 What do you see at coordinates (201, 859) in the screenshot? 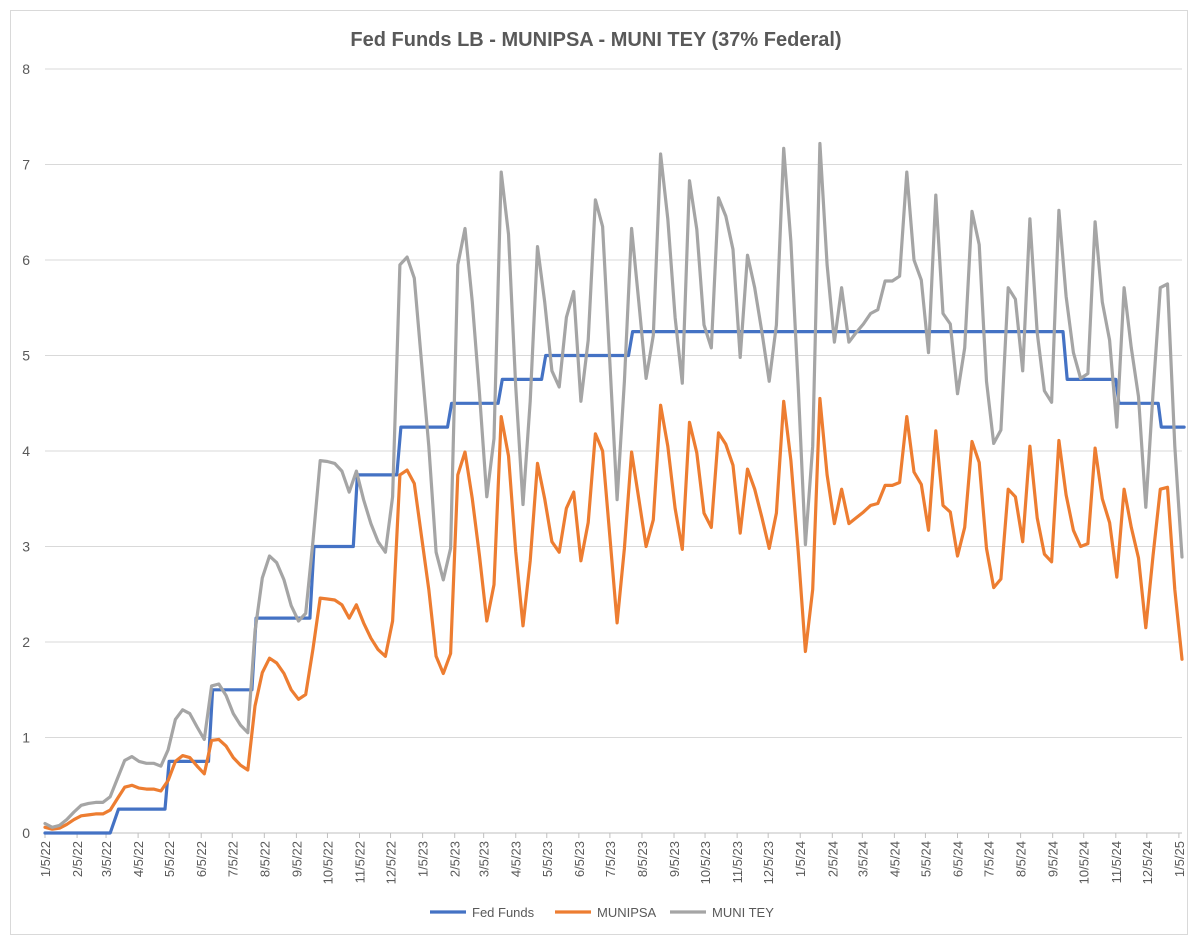
I see `x-tick-label: 6/5/22` at bounding box center [201, 859].